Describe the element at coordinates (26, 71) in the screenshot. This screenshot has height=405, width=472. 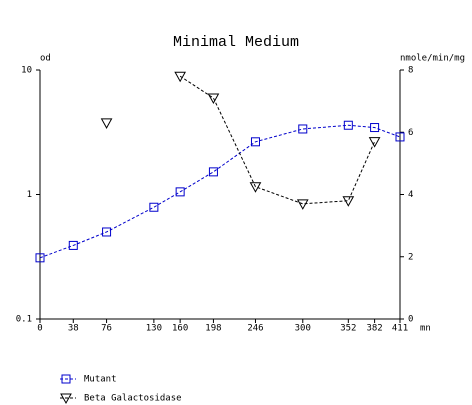
I see `y-tick-label: 10` at that location.